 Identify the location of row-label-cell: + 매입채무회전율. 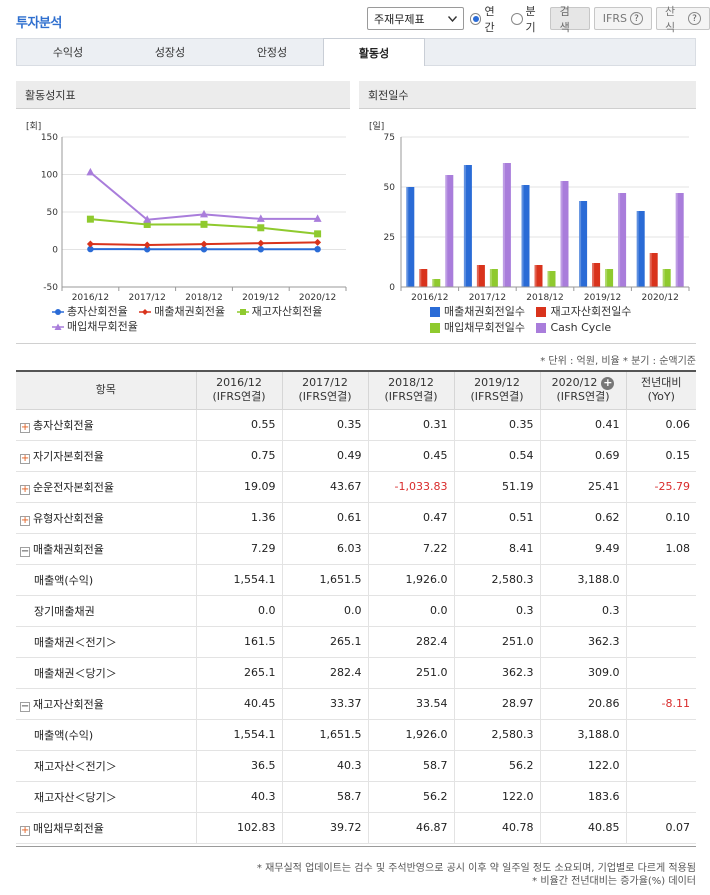
(106, 828).